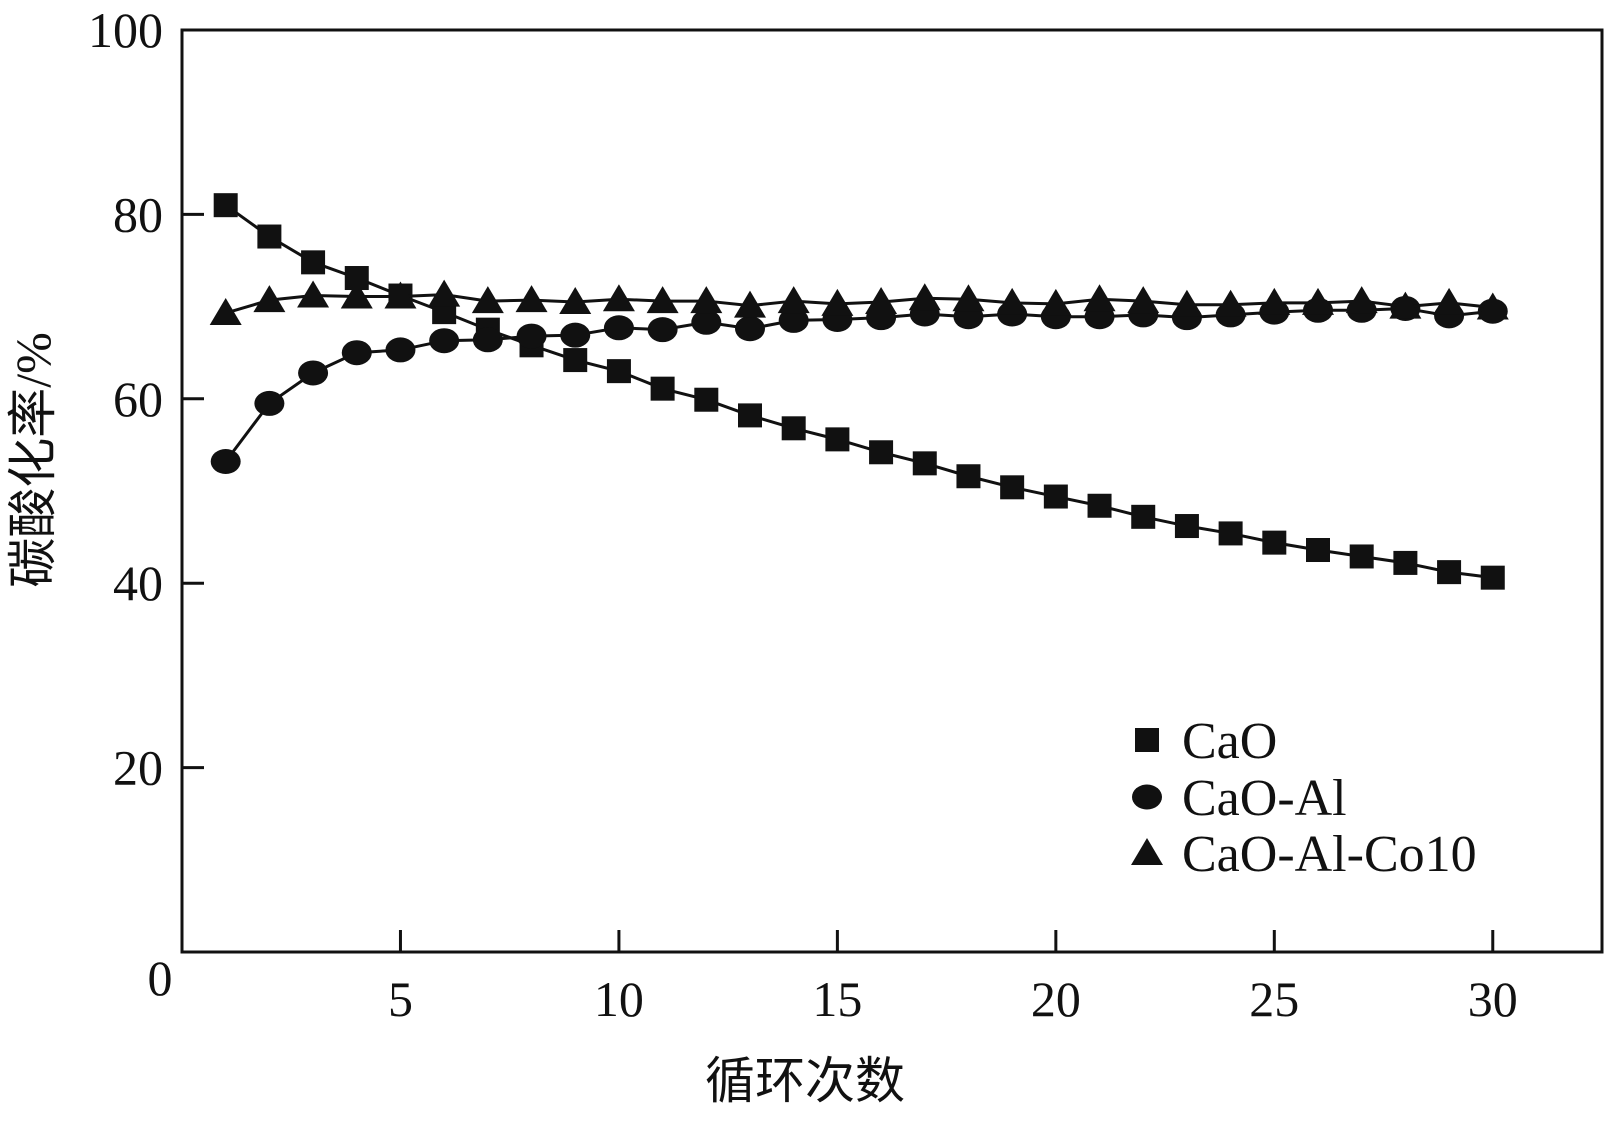 This screenshot has height=1131, width=1605. What do you see at coordinates (1229, 741) in the screenshot?
I see `legend-label: CaO` at bounding box center [1229, 741].